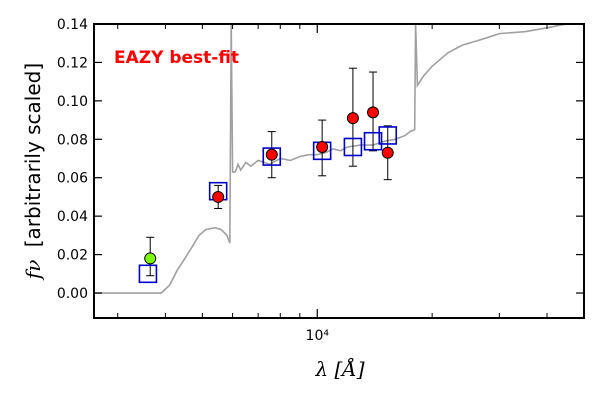 This screenshot has height=404, width=600. Describe the element at coordinates (72, 63) in the screenshot. I see `y-tick-label: 0.12` at that location.